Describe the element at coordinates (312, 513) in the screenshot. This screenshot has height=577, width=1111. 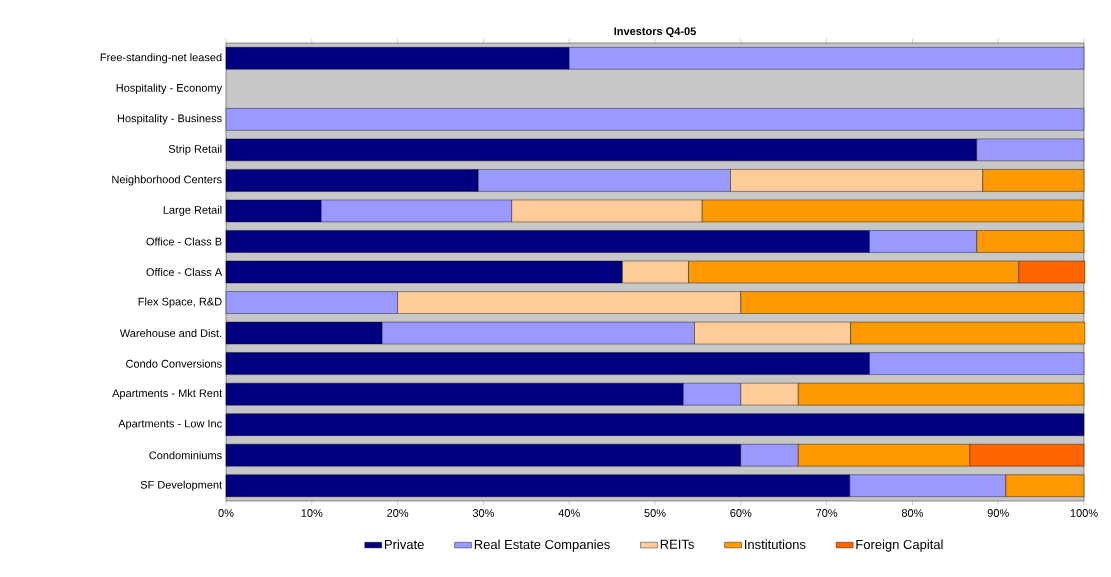
I see `x-tick-label: 10%` at that location.